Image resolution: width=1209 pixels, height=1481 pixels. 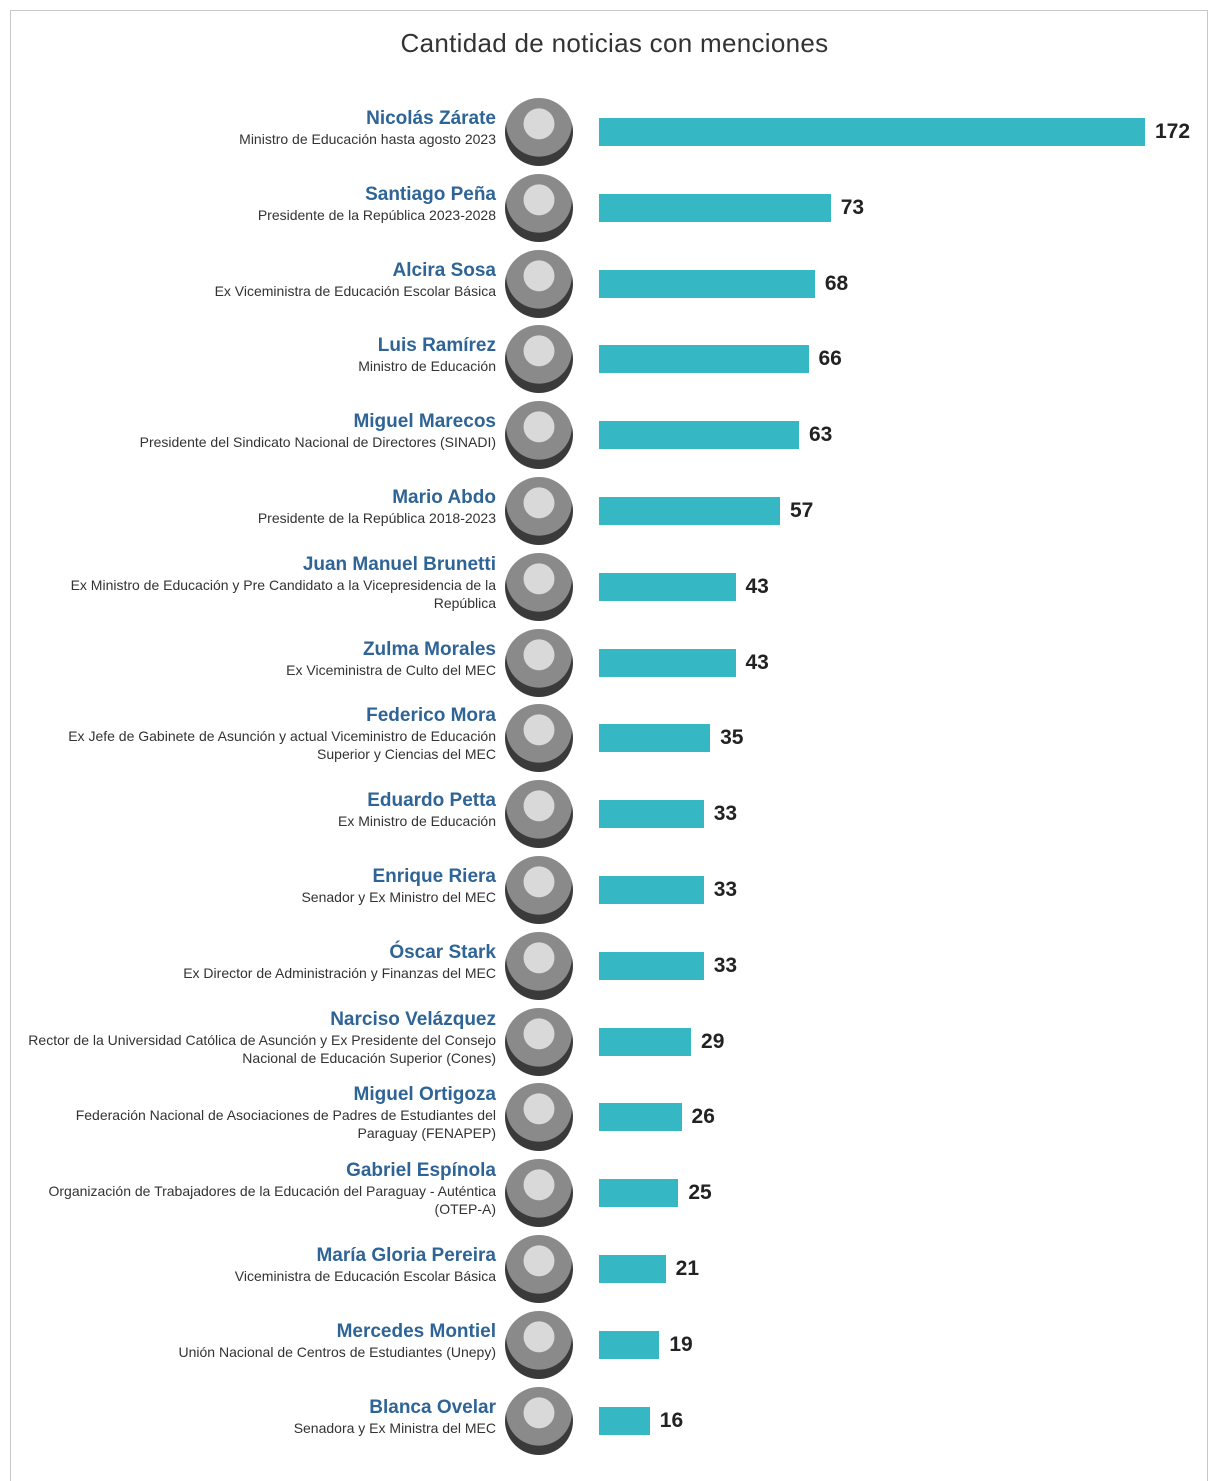 What do you see at coordinates (444, 270) in the screenshot?
I see `person-name: Alcira Sosa` at bounding box center [444, 270].